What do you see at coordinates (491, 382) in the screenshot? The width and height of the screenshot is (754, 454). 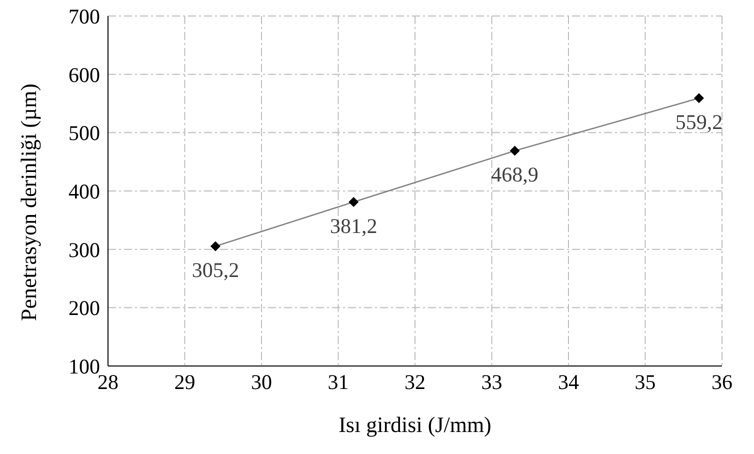 I see `x-tick-label: 33` at bounding box center [491, 382].